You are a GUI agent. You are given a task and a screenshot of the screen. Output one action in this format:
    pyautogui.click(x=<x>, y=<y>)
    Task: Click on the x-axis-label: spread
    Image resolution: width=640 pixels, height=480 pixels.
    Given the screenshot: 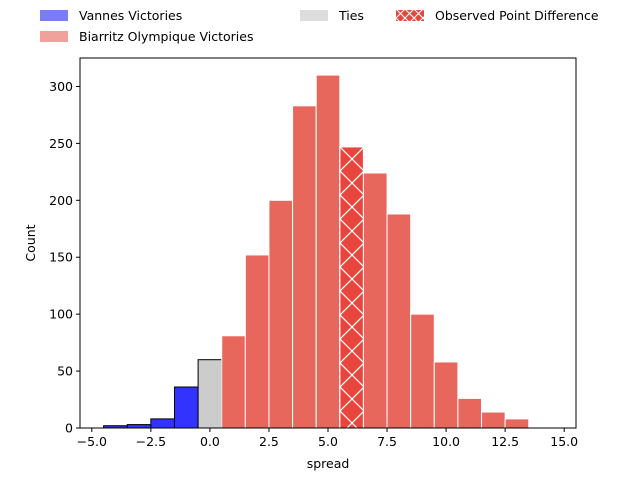 What is the action you would take?
    pyautogui.click(x=328, y=463)
    